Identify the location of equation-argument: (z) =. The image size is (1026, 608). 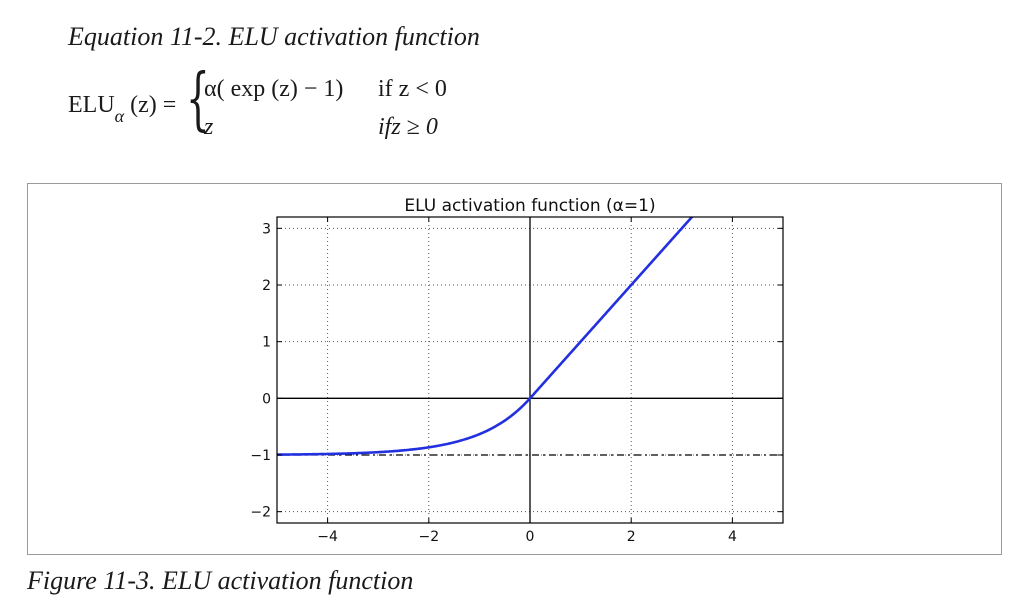
(153, 105).